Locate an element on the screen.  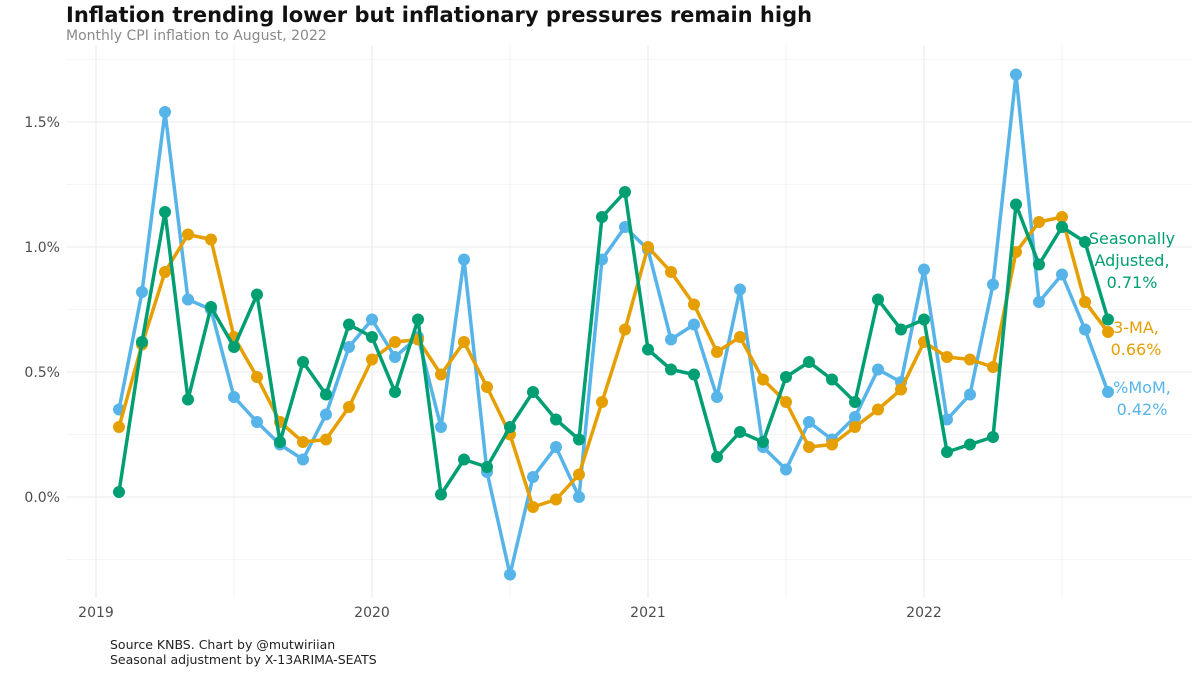
end-label-line: Adjusted, is located at coordinates (1131, 260).